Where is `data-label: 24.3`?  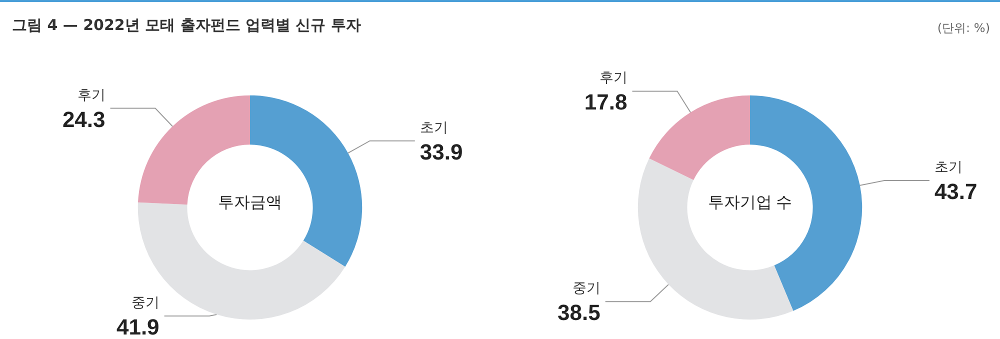 data-label: 24.3 is located at coordinates (84, 119).